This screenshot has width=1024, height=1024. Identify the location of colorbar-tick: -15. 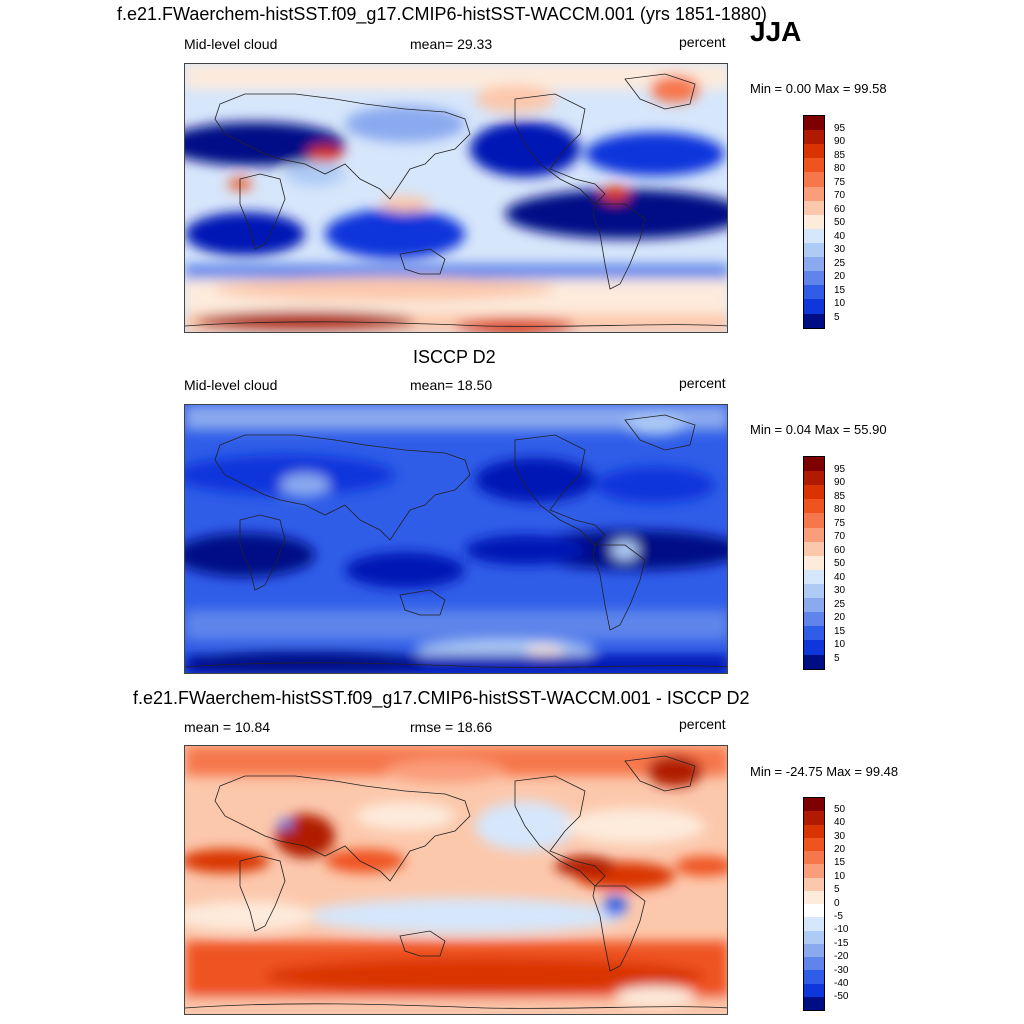
(841, 943).